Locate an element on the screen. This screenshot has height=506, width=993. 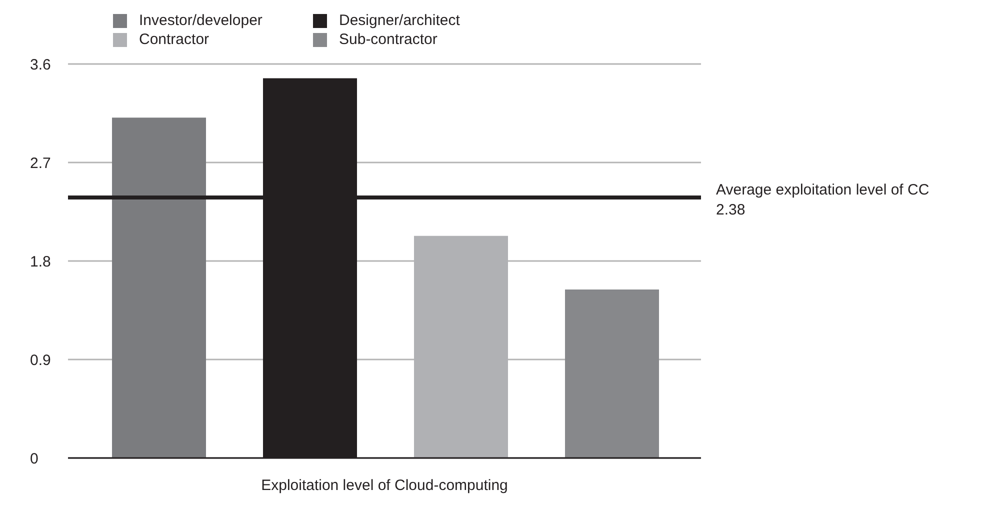
legend-label: Designer/architect is located at coordinates (399, 20).